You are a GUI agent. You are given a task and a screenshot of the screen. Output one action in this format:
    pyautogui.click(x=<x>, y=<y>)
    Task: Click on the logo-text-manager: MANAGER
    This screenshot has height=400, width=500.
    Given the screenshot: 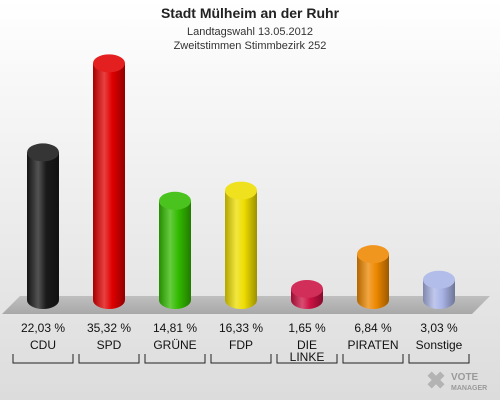 What is the action you would take?
    pyautogui.click(x=469, y=388)
    